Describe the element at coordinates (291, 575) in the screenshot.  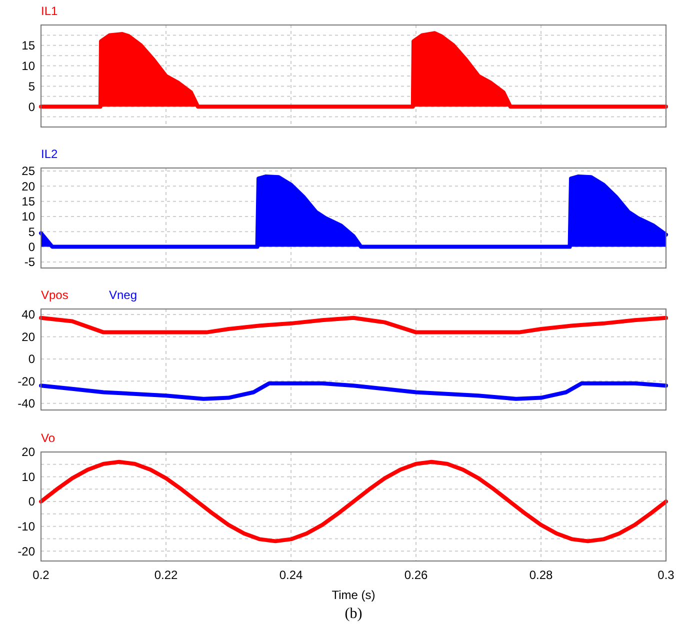
I see `x-tick-label: 0.24` at that location.